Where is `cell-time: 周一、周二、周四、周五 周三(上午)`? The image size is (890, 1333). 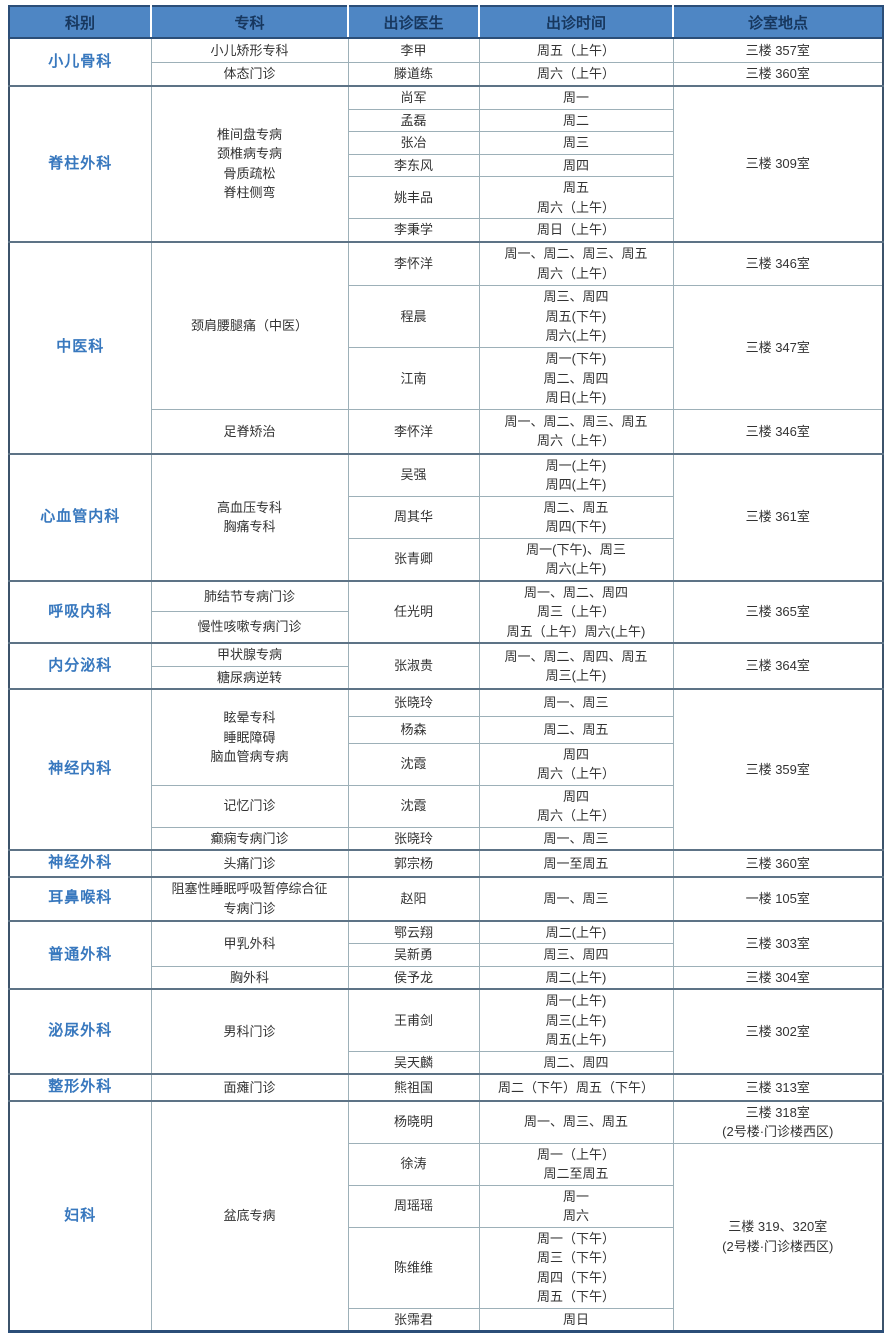 cell-time: 周一、周二、周四、周五 周三(上午) is located at coordinates (576, 666).